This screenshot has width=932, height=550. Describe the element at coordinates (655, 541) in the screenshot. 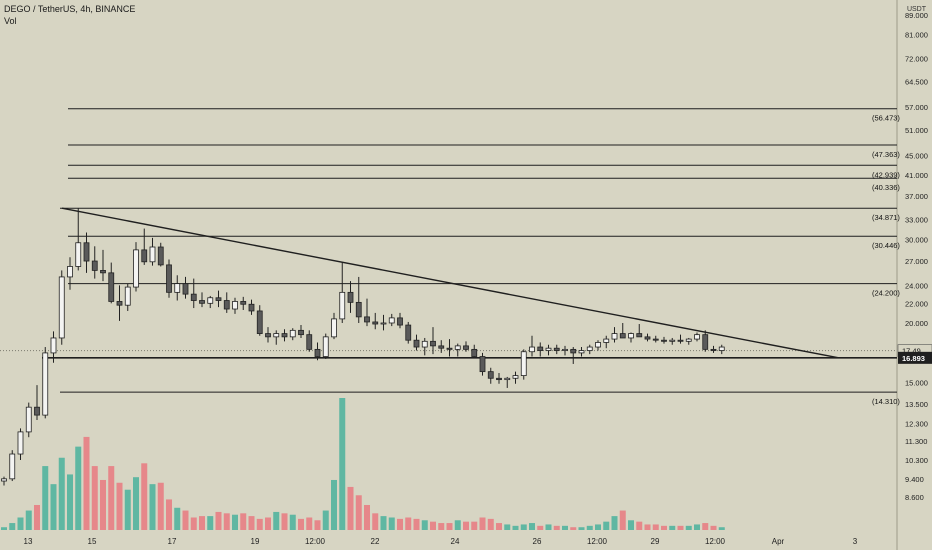

I see `x-tick-label: 29` at that location.